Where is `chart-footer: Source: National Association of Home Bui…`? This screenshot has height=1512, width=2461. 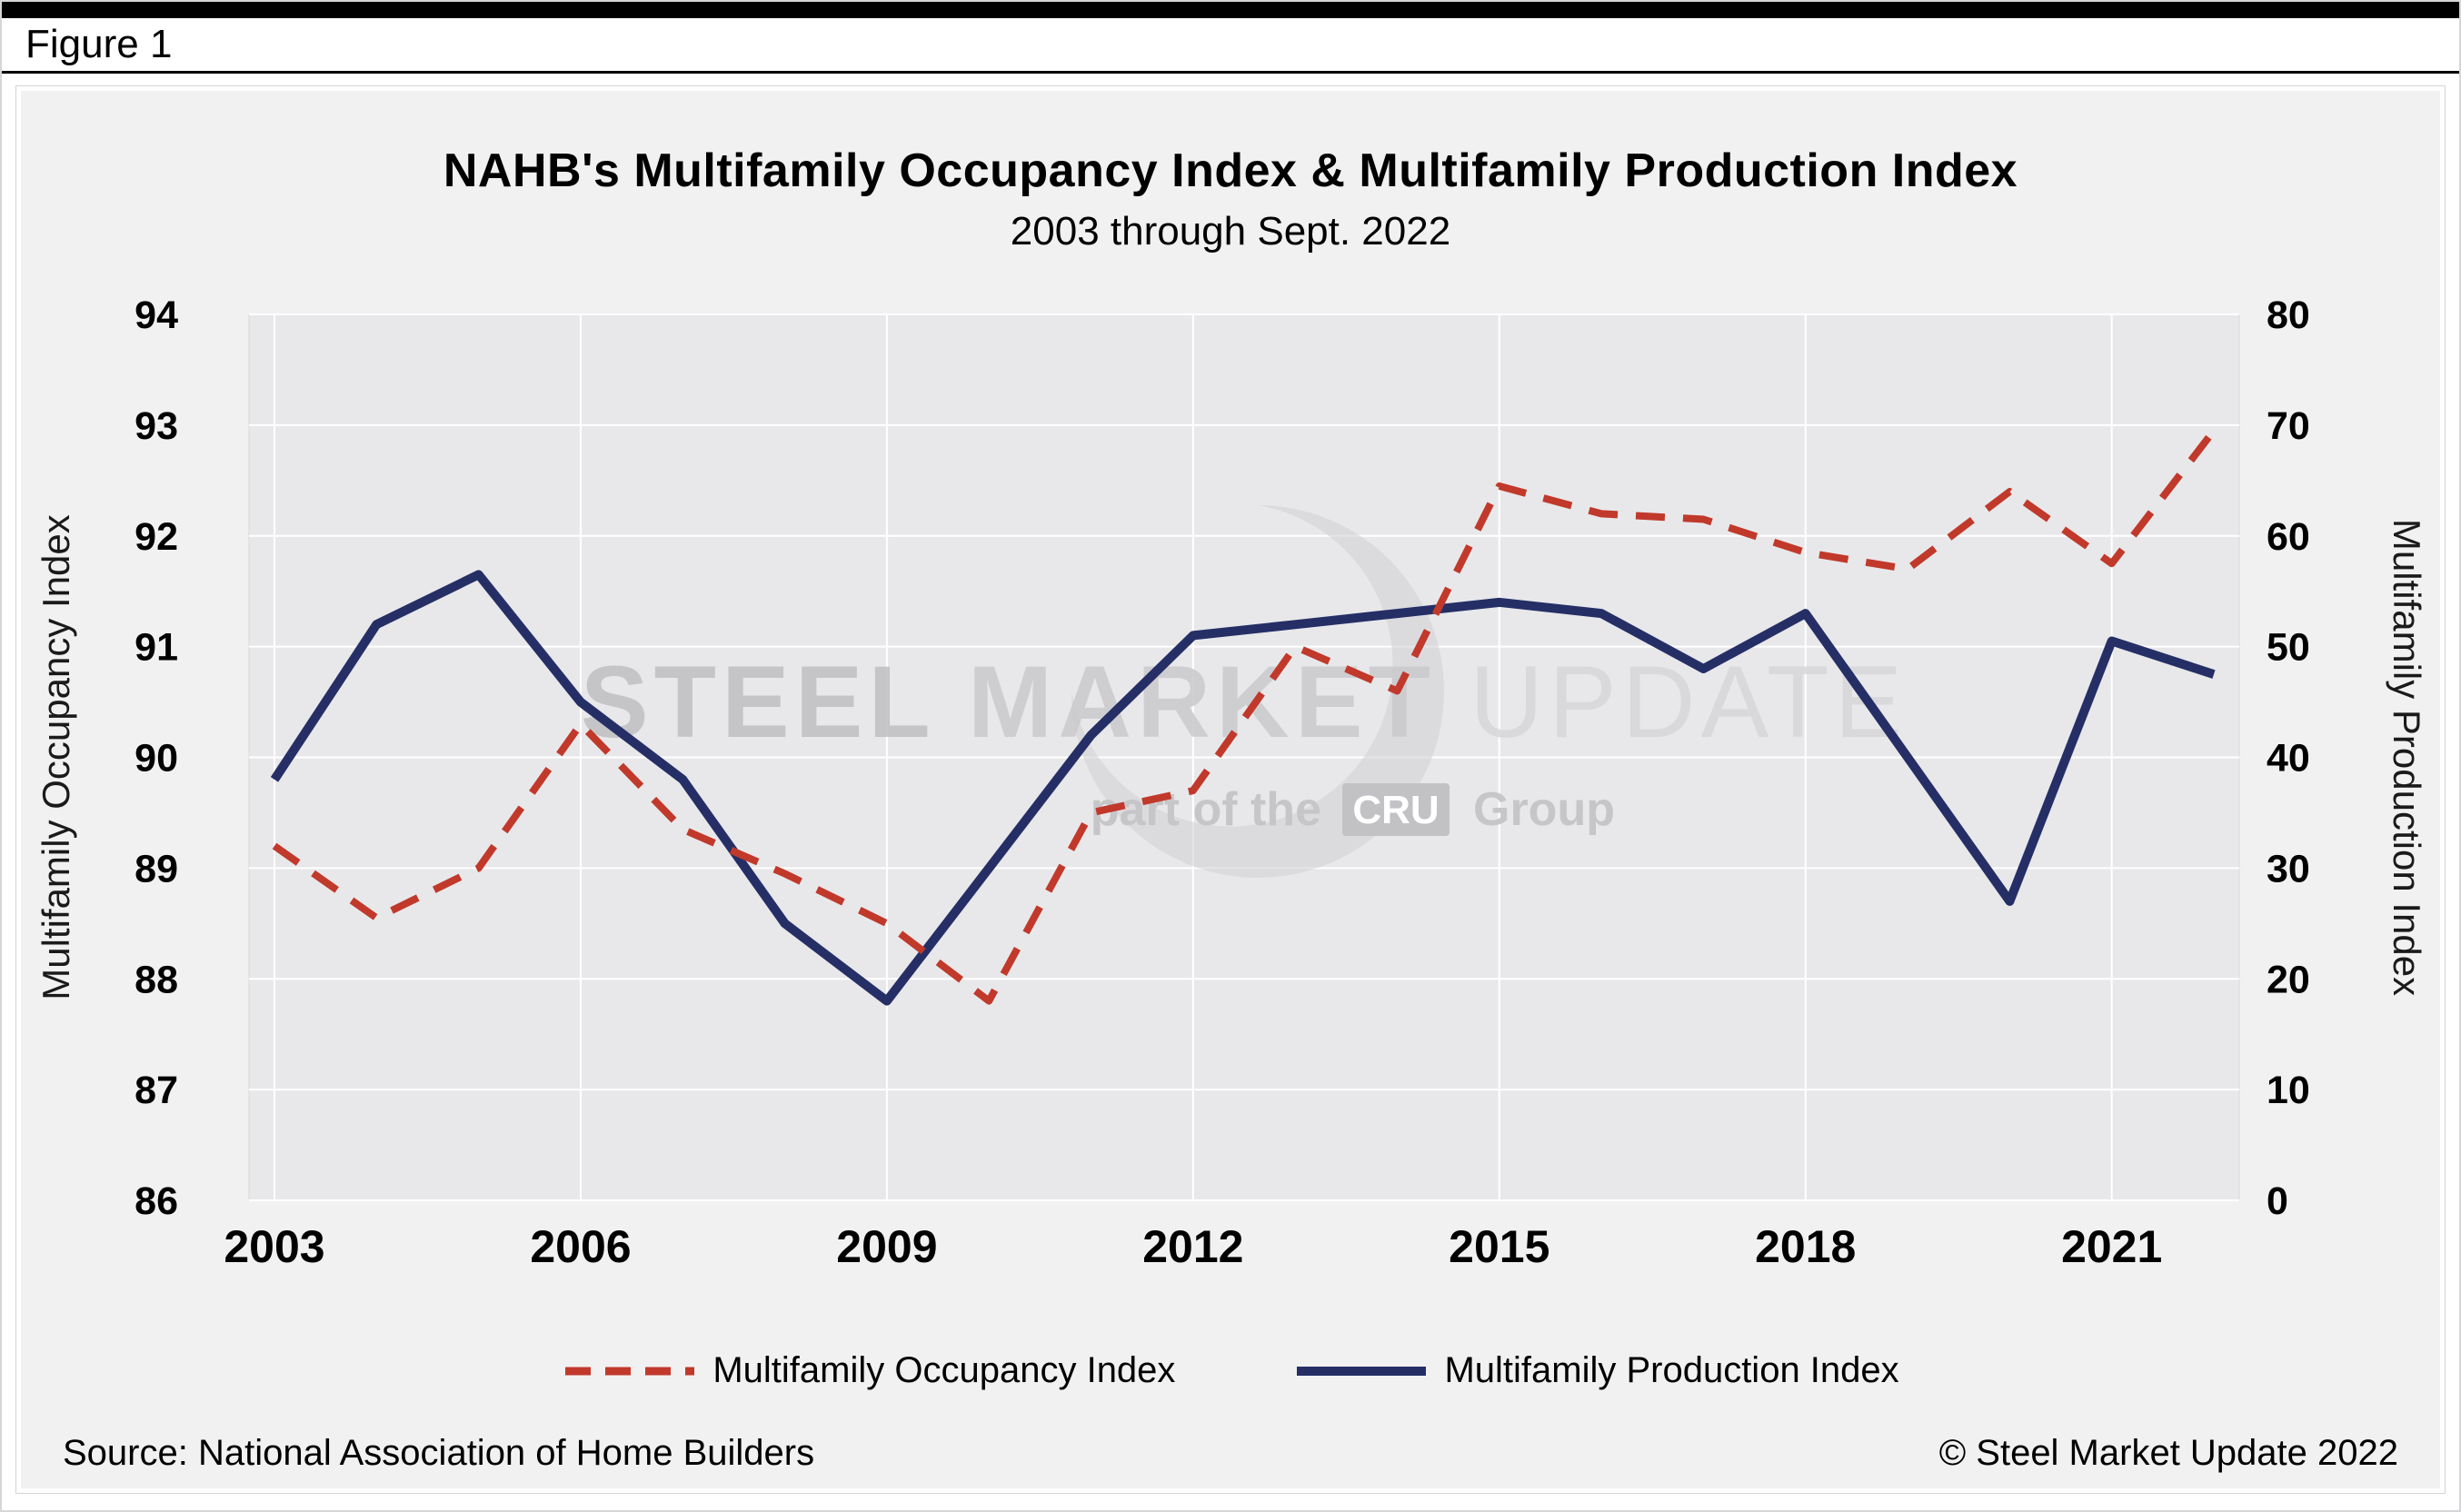 chart-footer: Source: National Association of Home Bui… is located at coordinates (1230, 1453).